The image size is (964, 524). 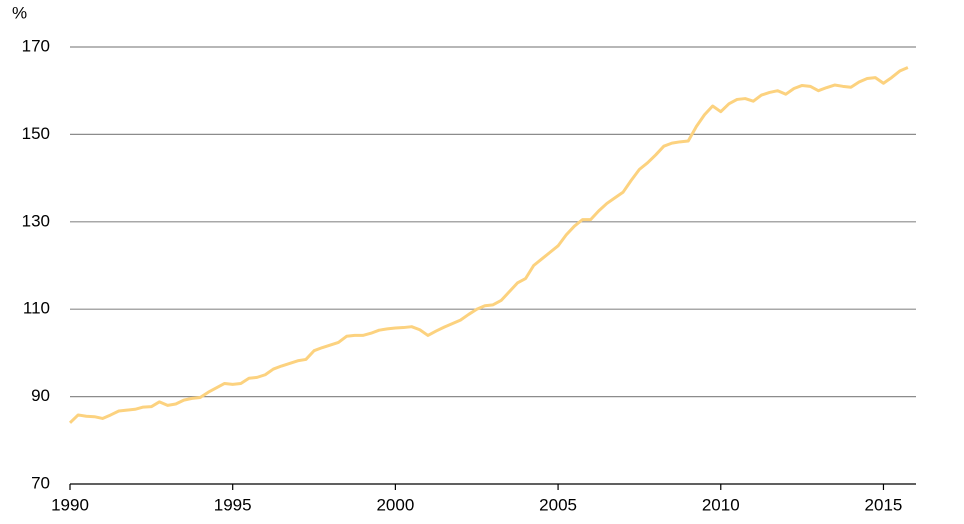 I want to click on x-tick-label: 2015, so click(x=884, y=504).